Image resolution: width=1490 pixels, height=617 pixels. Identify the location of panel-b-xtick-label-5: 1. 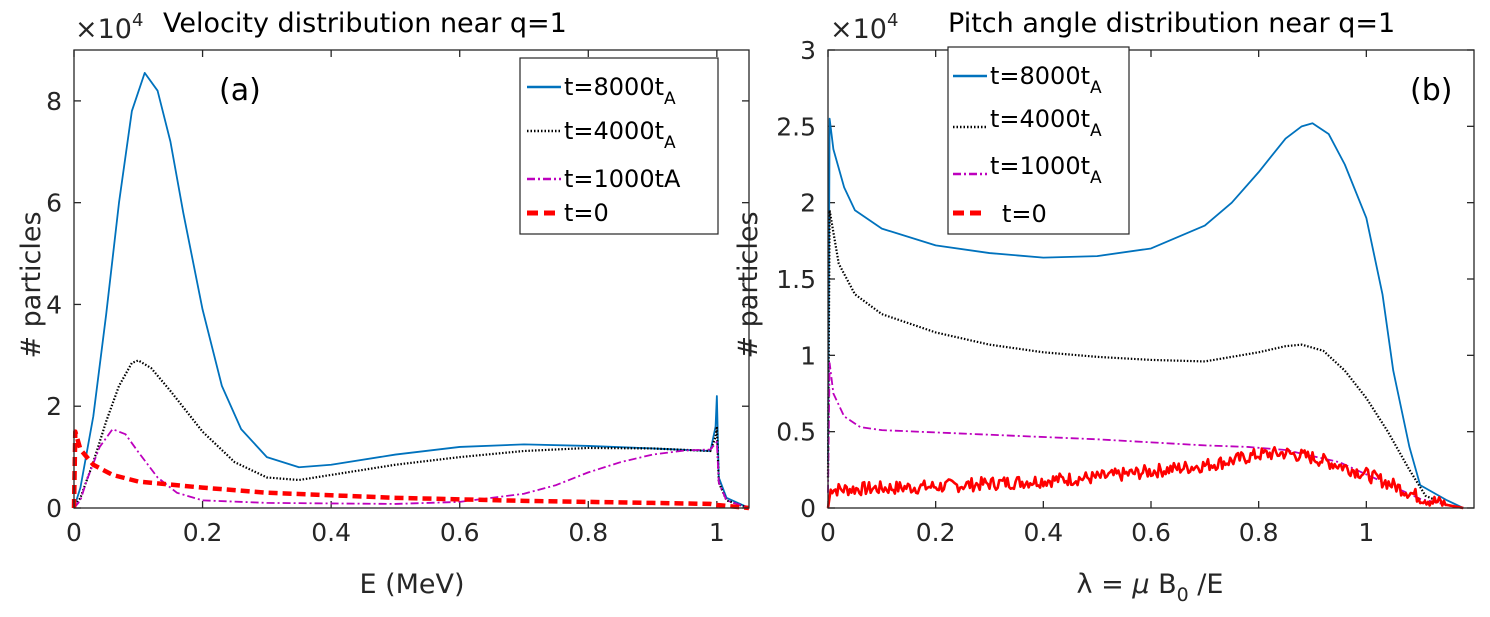
(1366, 532).